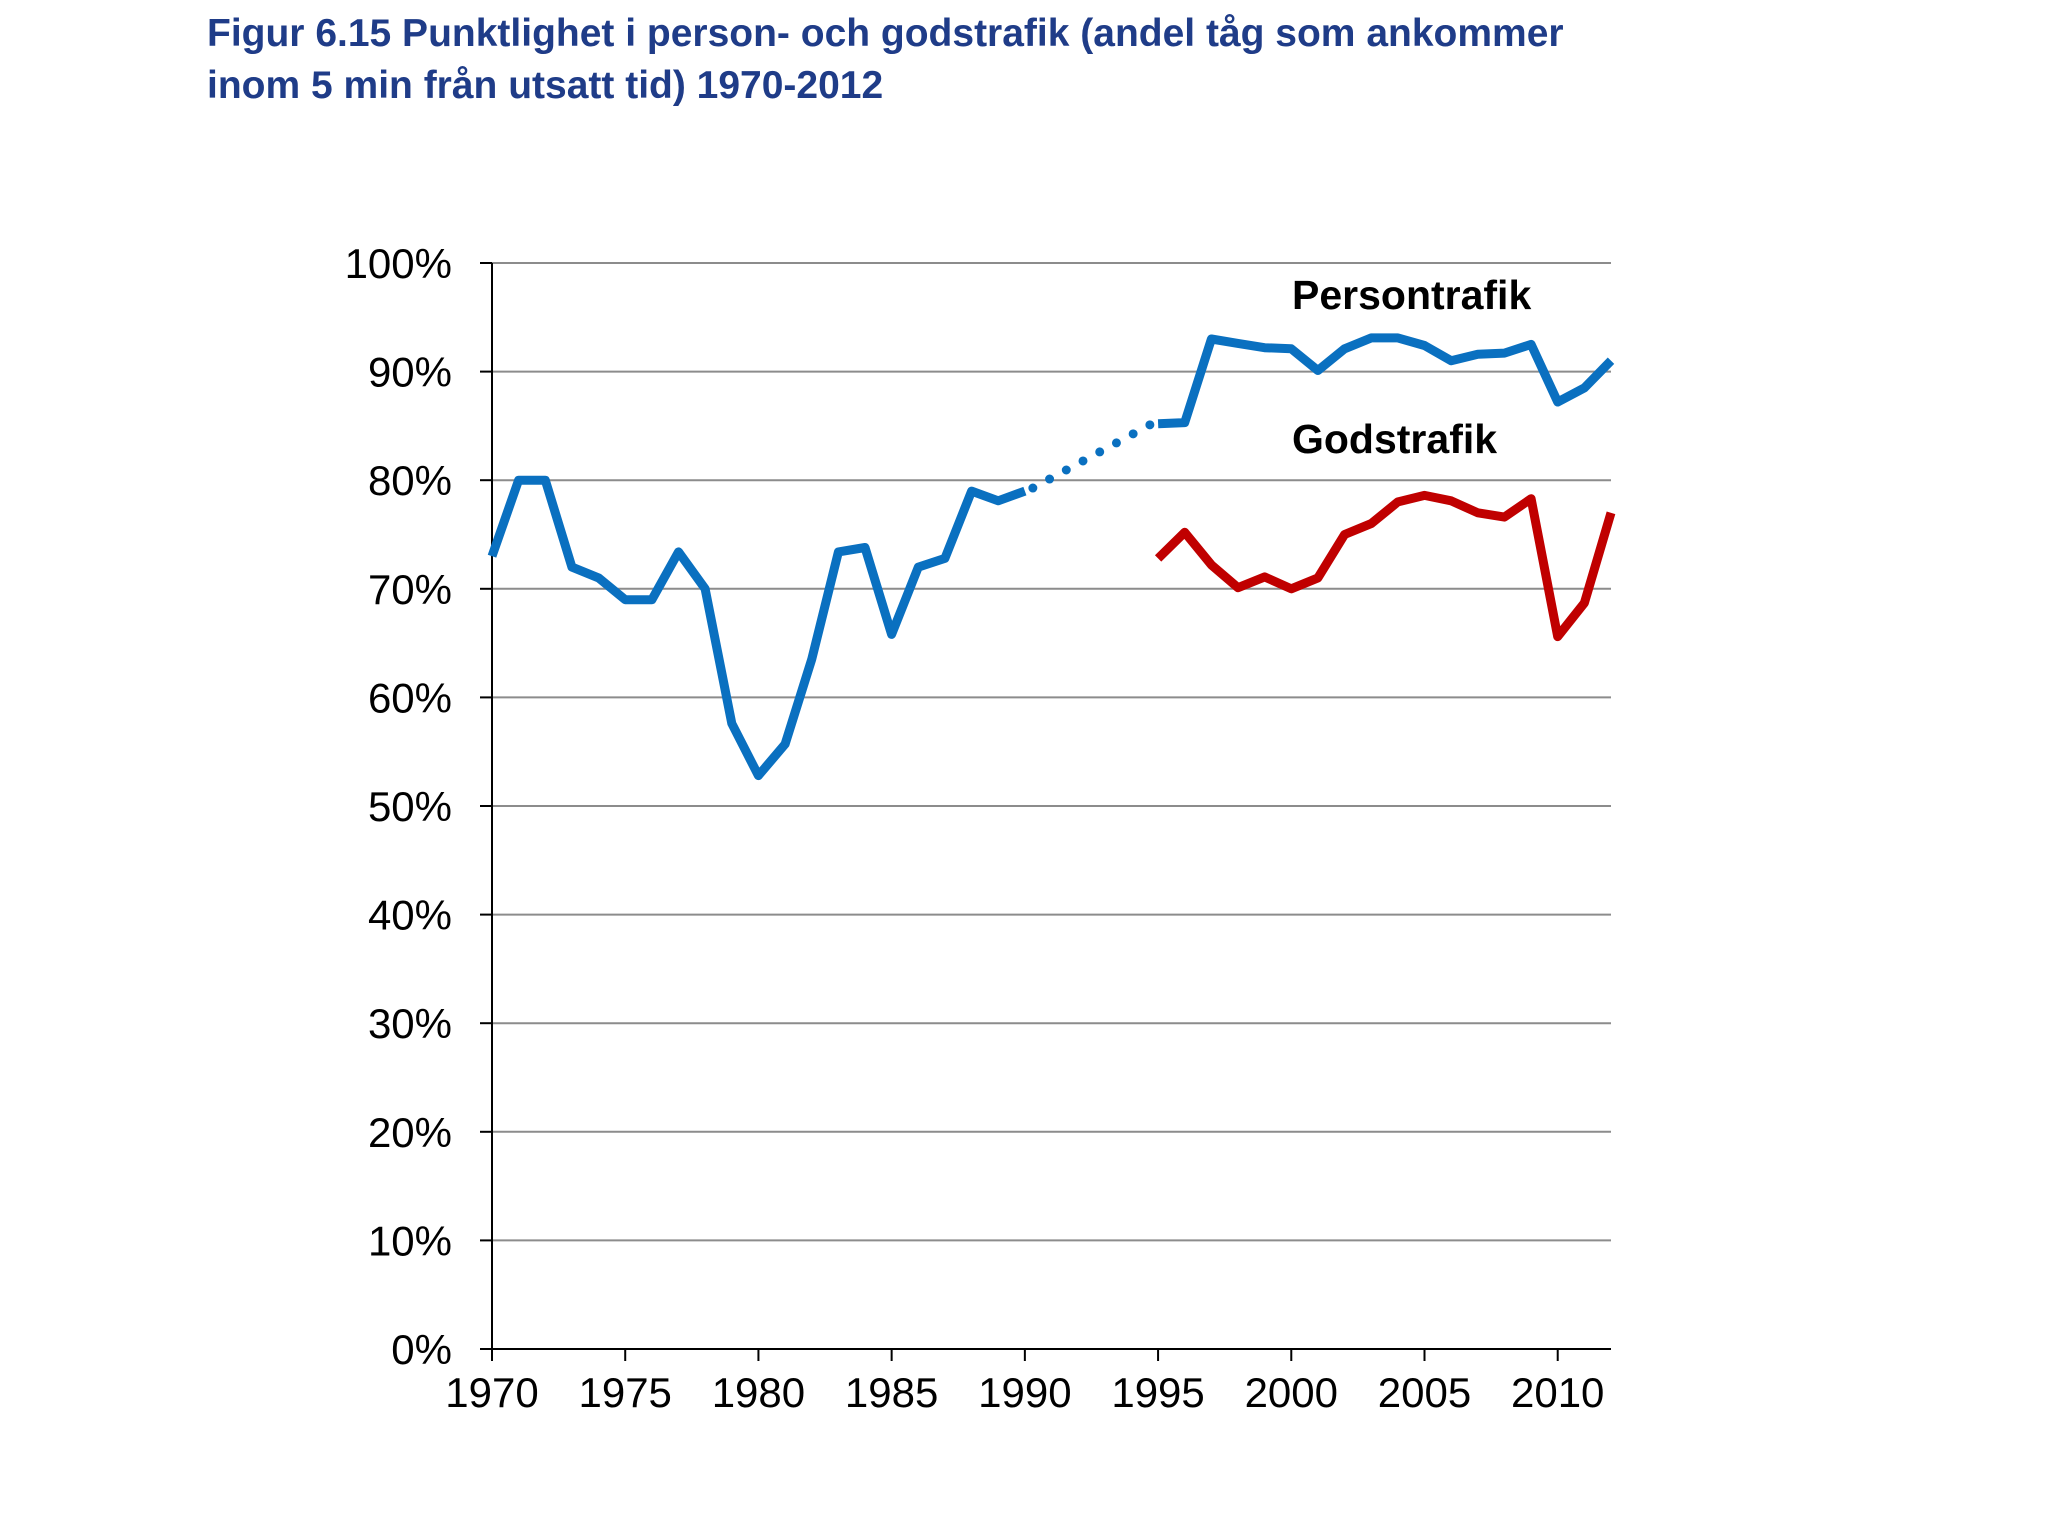  I want to click on y-tick-label: 80%, so click(410, 480).